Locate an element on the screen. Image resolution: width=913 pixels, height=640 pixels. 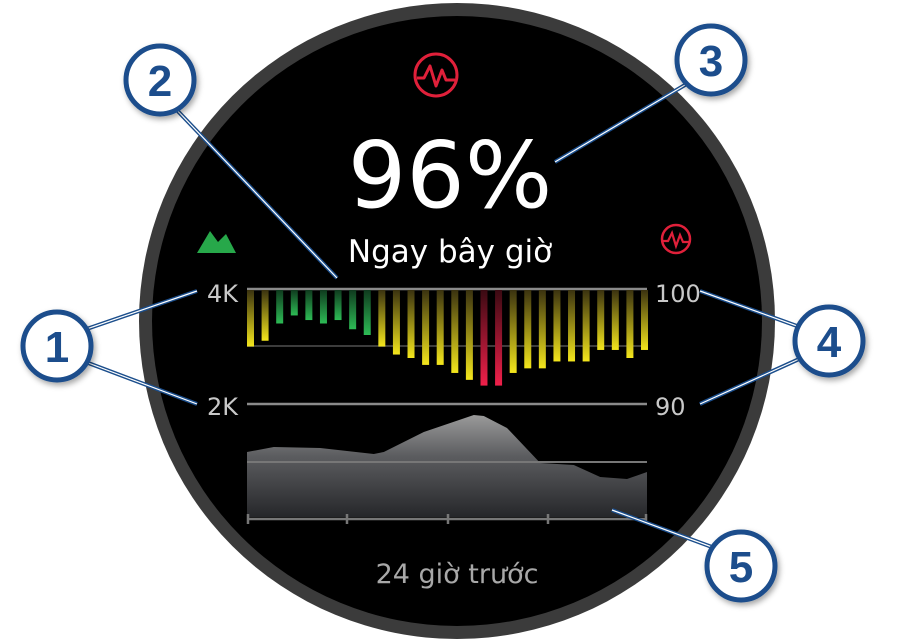
spo2-value: 96% is located at coordinates (450, 175).